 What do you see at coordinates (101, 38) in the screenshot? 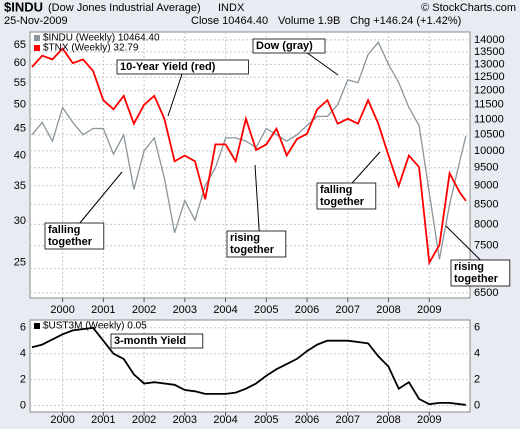
I see `legend-entry: $INDU (Weekly) 10464.40` at bounding box center [101, 38].